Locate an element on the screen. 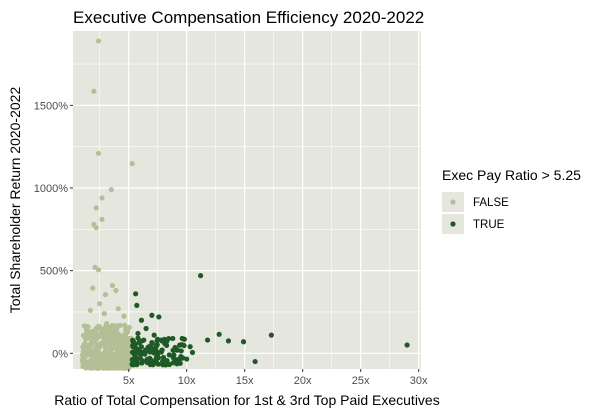 The height and width of the screenshot is (420, 602). legend-key-true-marker is located at coordinates (453, 224).